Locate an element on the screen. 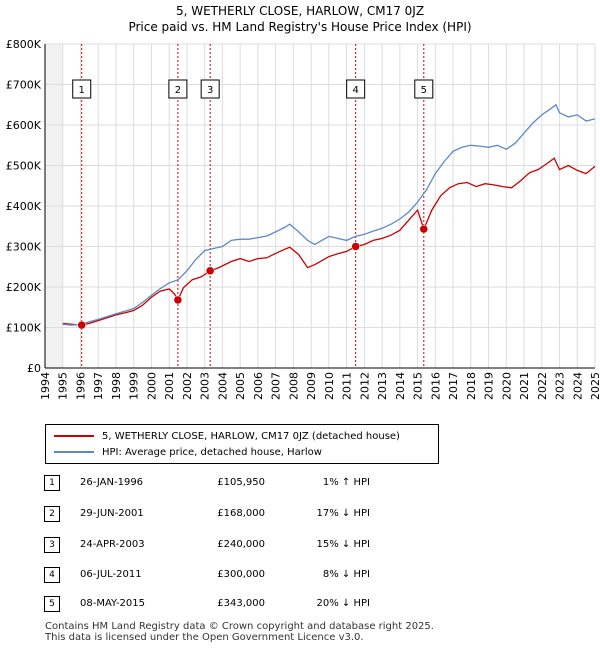 This screenshot has width=600, height=650. x-tick-label: 2016 is located at coordinates (435, 386).